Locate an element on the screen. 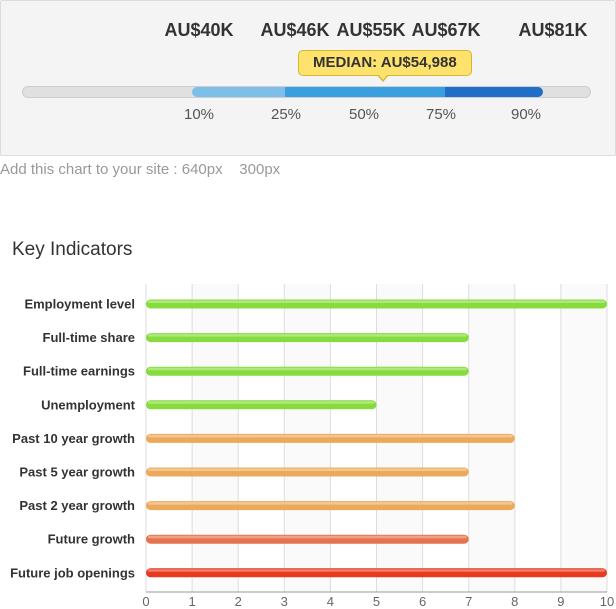  category-label: Unemployment is located at coordinates (88, 404).